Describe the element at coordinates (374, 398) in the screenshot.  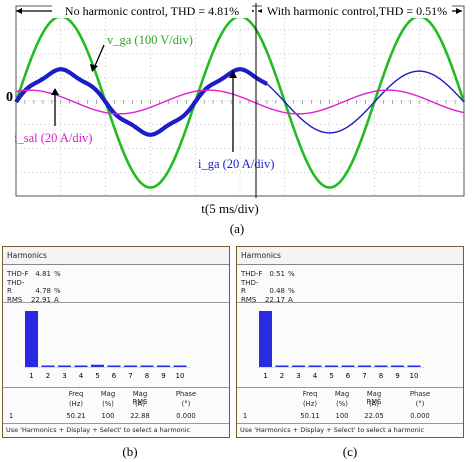
I see `col-magrms-header: Mag RMS` at that location.